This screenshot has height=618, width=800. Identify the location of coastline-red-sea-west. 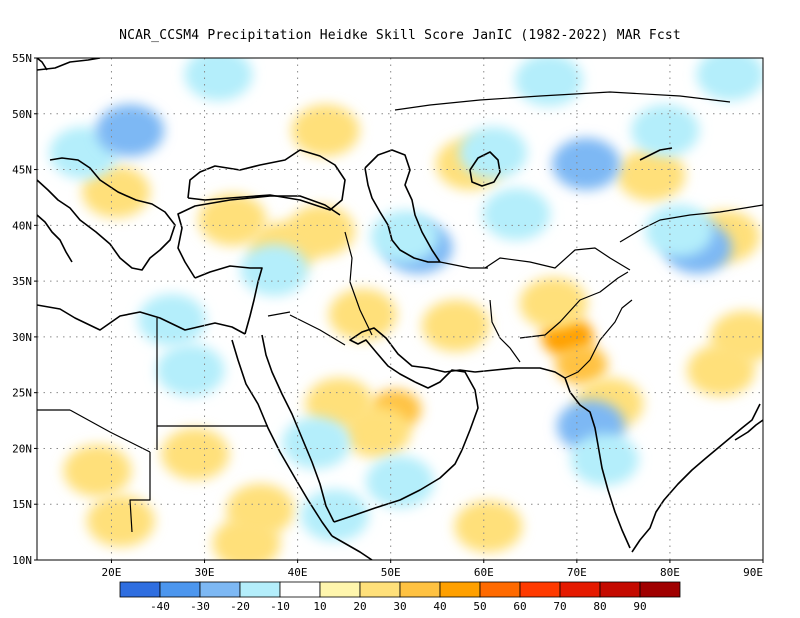
(282, 438).